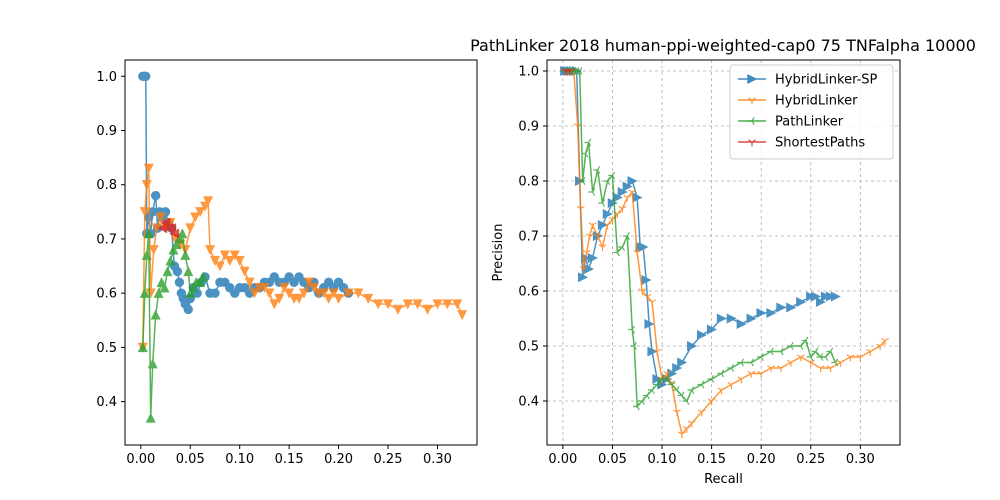  What do you see at coordinates (528, 347) in the screenshot?
I see `right-y-tick-label: 0.5` at bounding box center [528, 347].